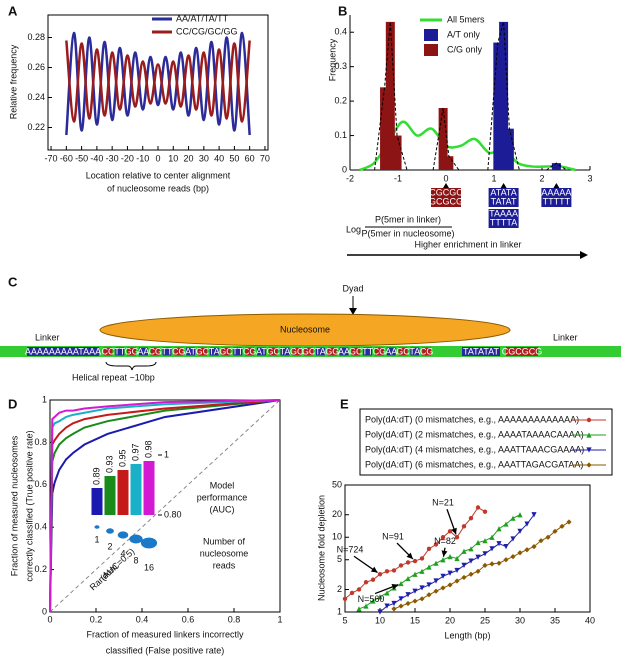 The height and width of the screenshot is (658, 621). I want to click on y-tick-label: 0.4, so click(340, 32).